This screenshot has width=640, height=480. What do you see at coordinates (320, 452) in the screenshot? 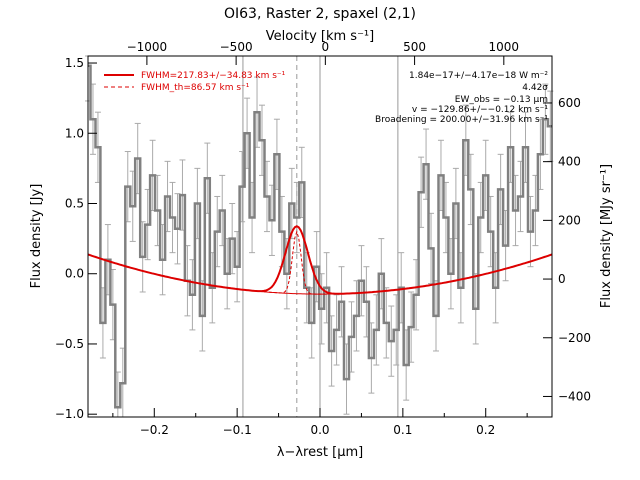
I see `x-axis-label: λ−λrest [μm]` at bounding box center [320, 452].